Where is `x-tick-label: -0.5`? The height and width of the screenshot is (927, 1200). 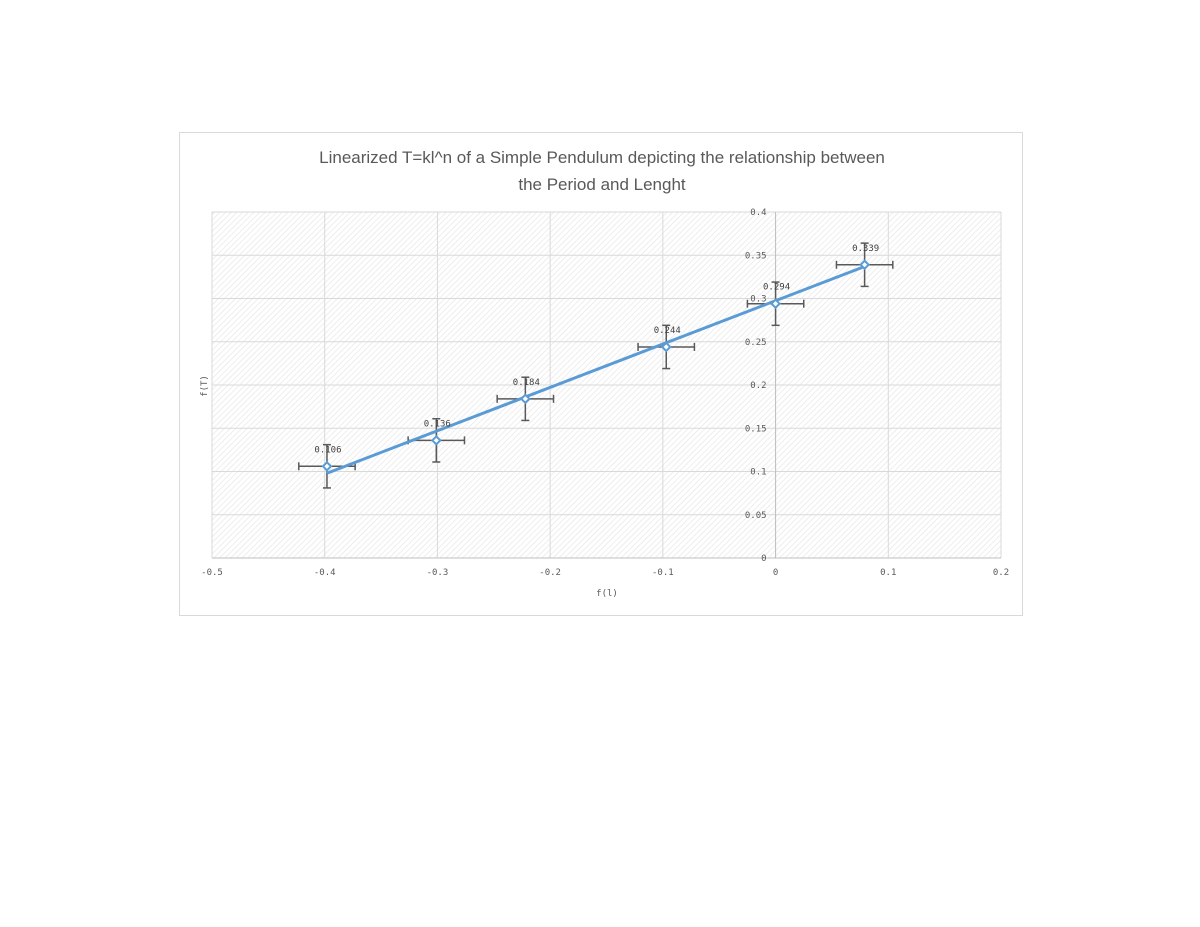
x-tick-label: -0.5 is located at coordinates (212, 573).